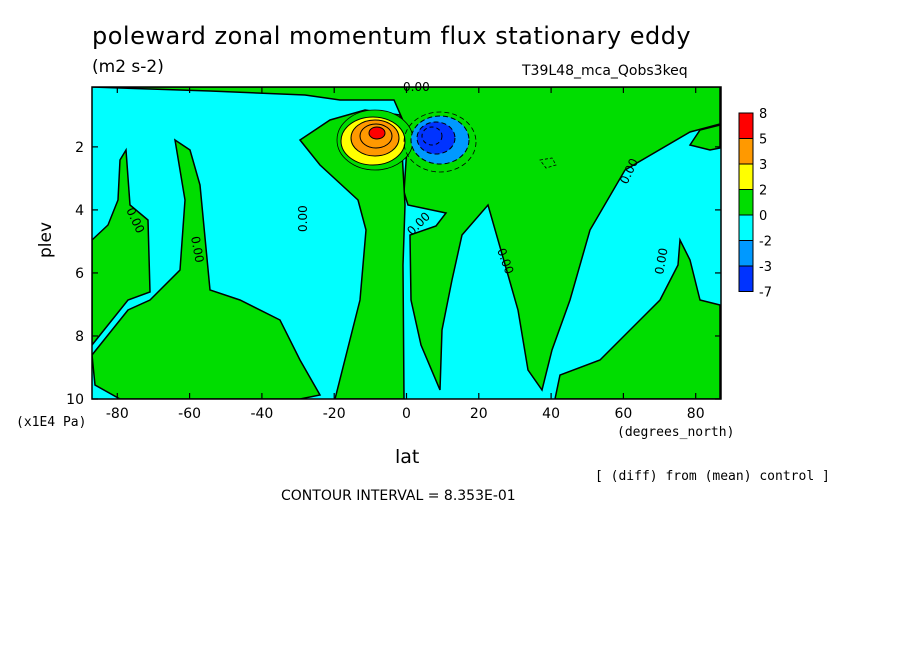 Image resolution: width=904 pixels, height=654 pixels. I want to click on x-tick-label: -20, so click(334, 414).